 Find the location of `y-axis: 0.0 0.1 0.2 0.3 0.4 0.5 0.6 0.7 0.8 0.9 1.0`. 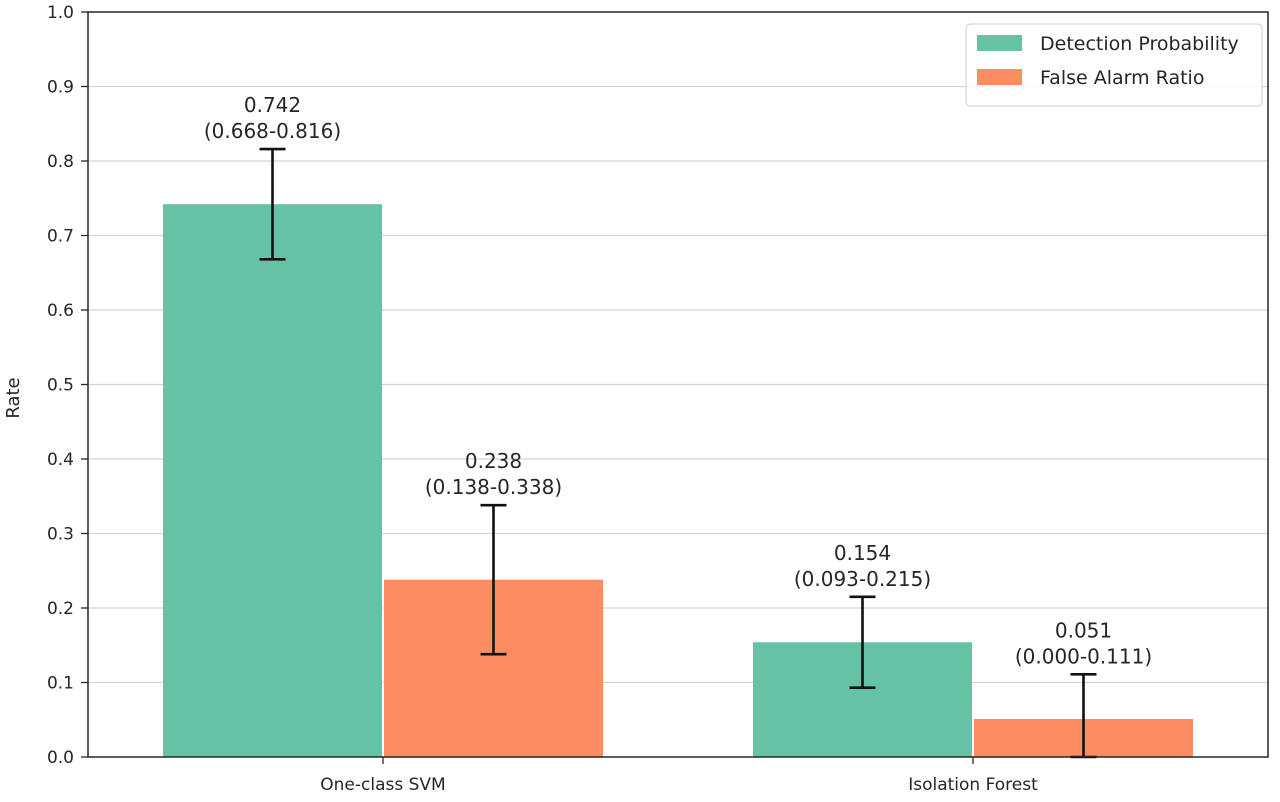

y-axis: 0.0 0.1 0.2 0.3 0.4 0.5 0.6 0.7 0.8 0.9 1.0 is located at coordinates (67, 385).